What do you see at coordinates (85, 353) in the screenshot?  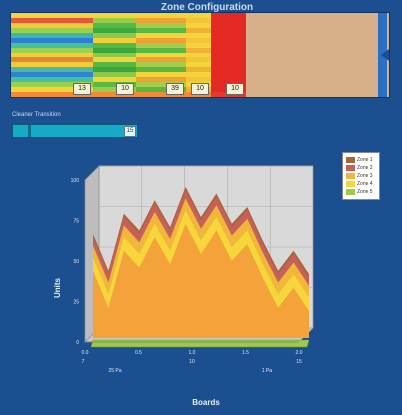 I see `x-tick-label: 0.0` at bounding box center [85, 353].